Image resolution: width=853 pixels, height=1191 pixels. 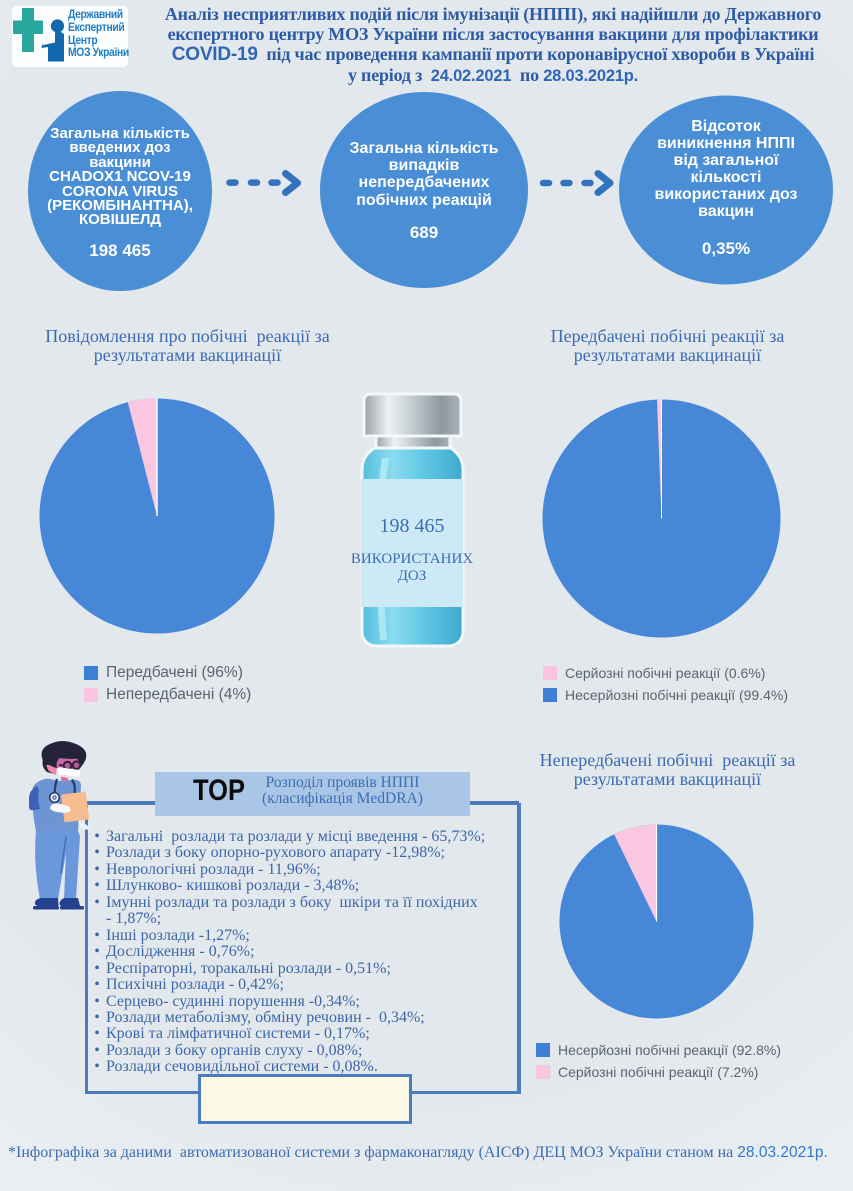 What do you see at coordinates (412, 576) in the screenshot?
I see `svg-text: ДОЗ` at bounding box center [412, 576].